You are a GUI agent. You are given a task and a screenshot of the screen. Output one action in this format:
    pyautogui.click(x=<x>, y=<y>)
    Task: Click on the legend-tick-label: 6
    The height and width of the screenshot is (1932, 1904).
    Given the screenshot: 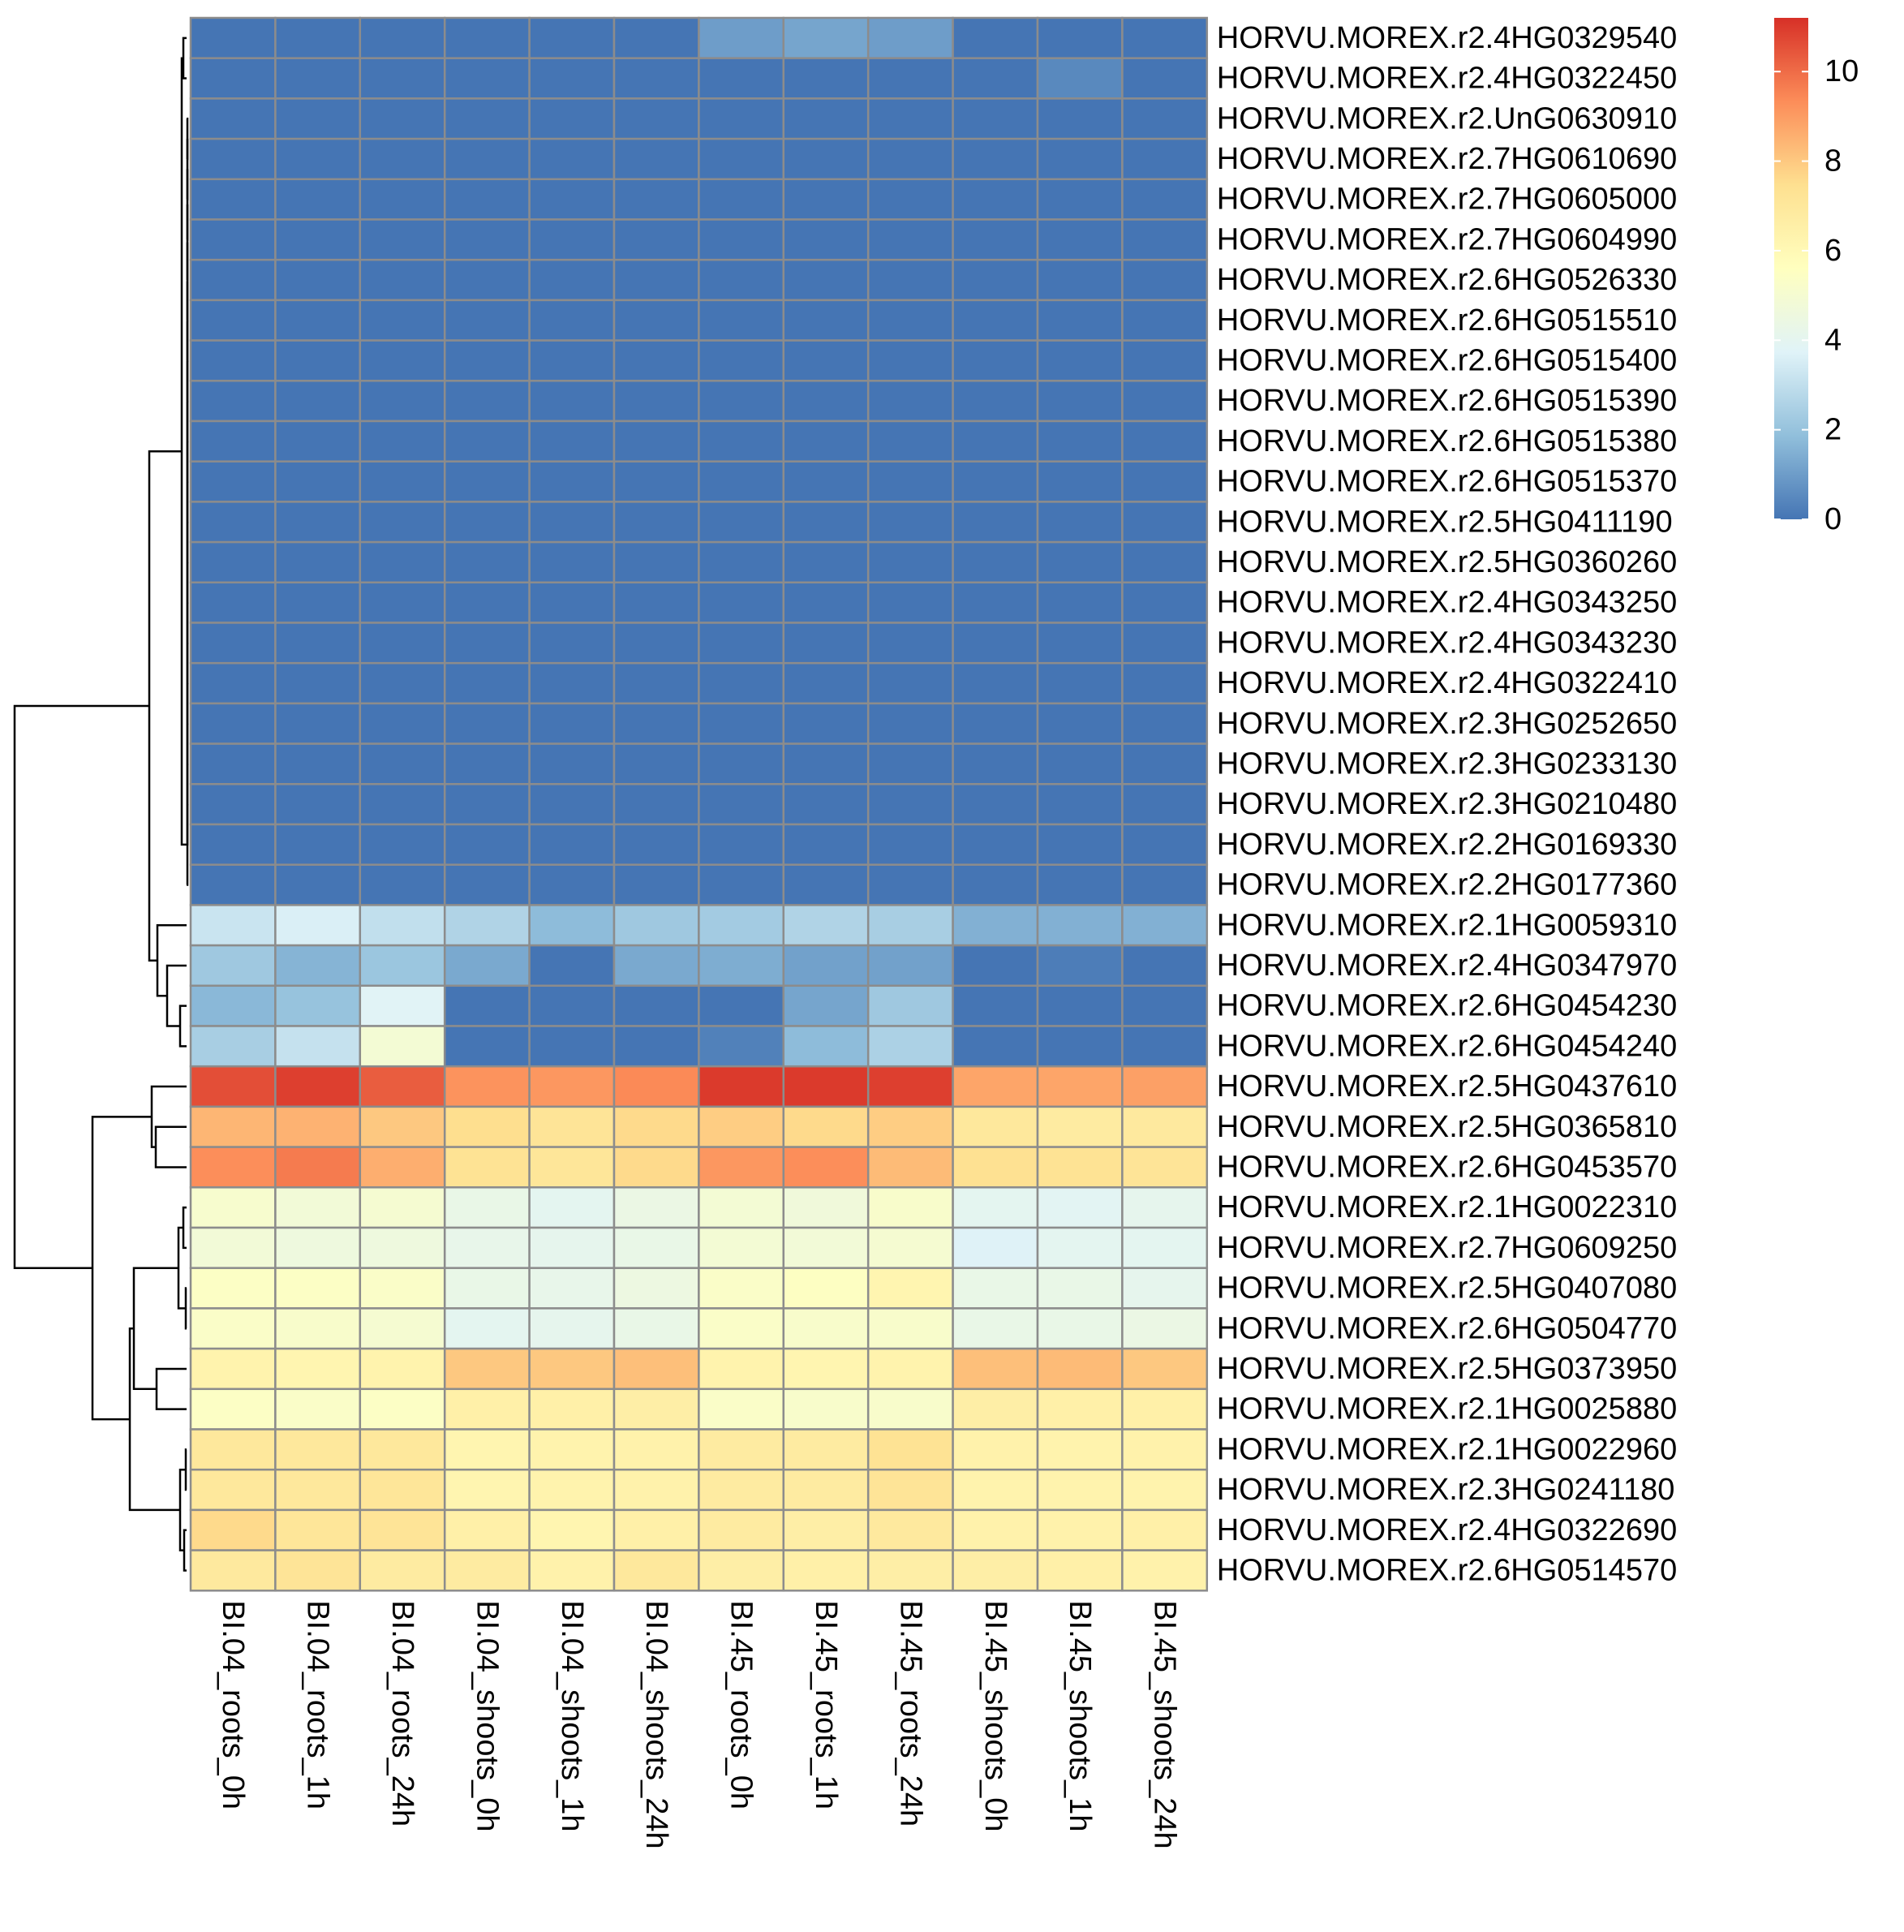 What is the action you would take?
    pyautogui.click(x=1833, y=251)
    